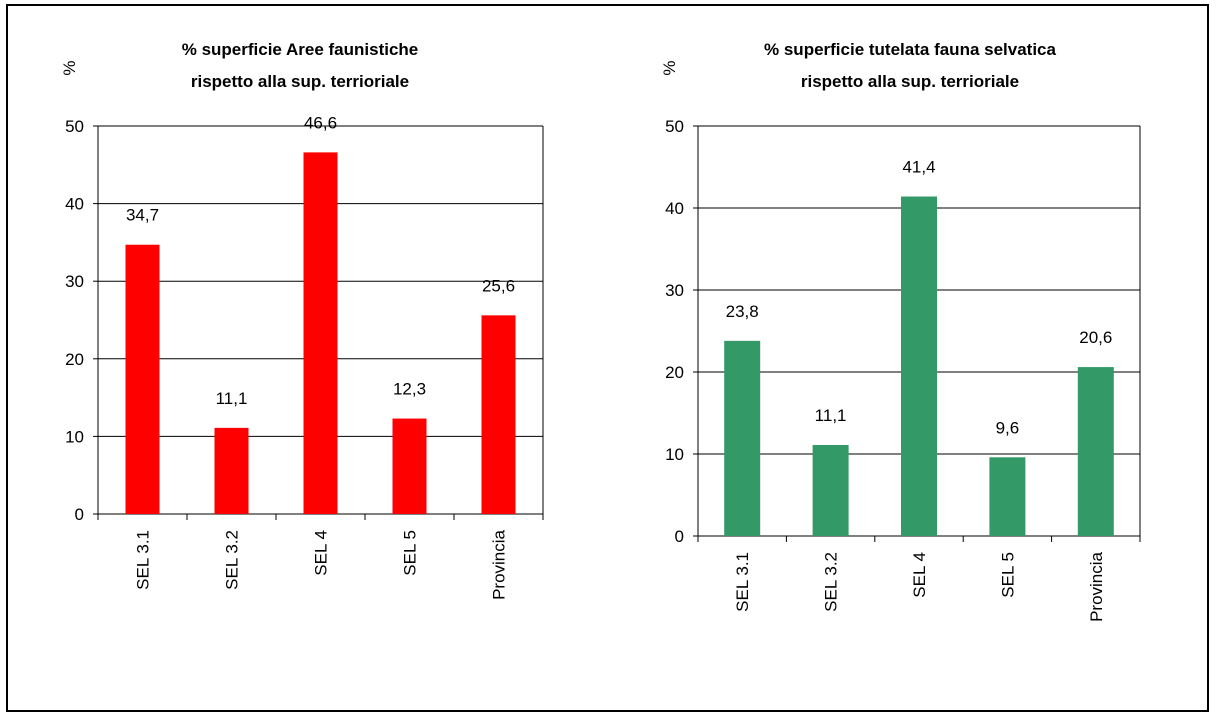 The height and width of the screenshot is (712, 1217). I want to click on chart-title-line-1: % superficie tutelata fauna selvatica, so click(910, 49).